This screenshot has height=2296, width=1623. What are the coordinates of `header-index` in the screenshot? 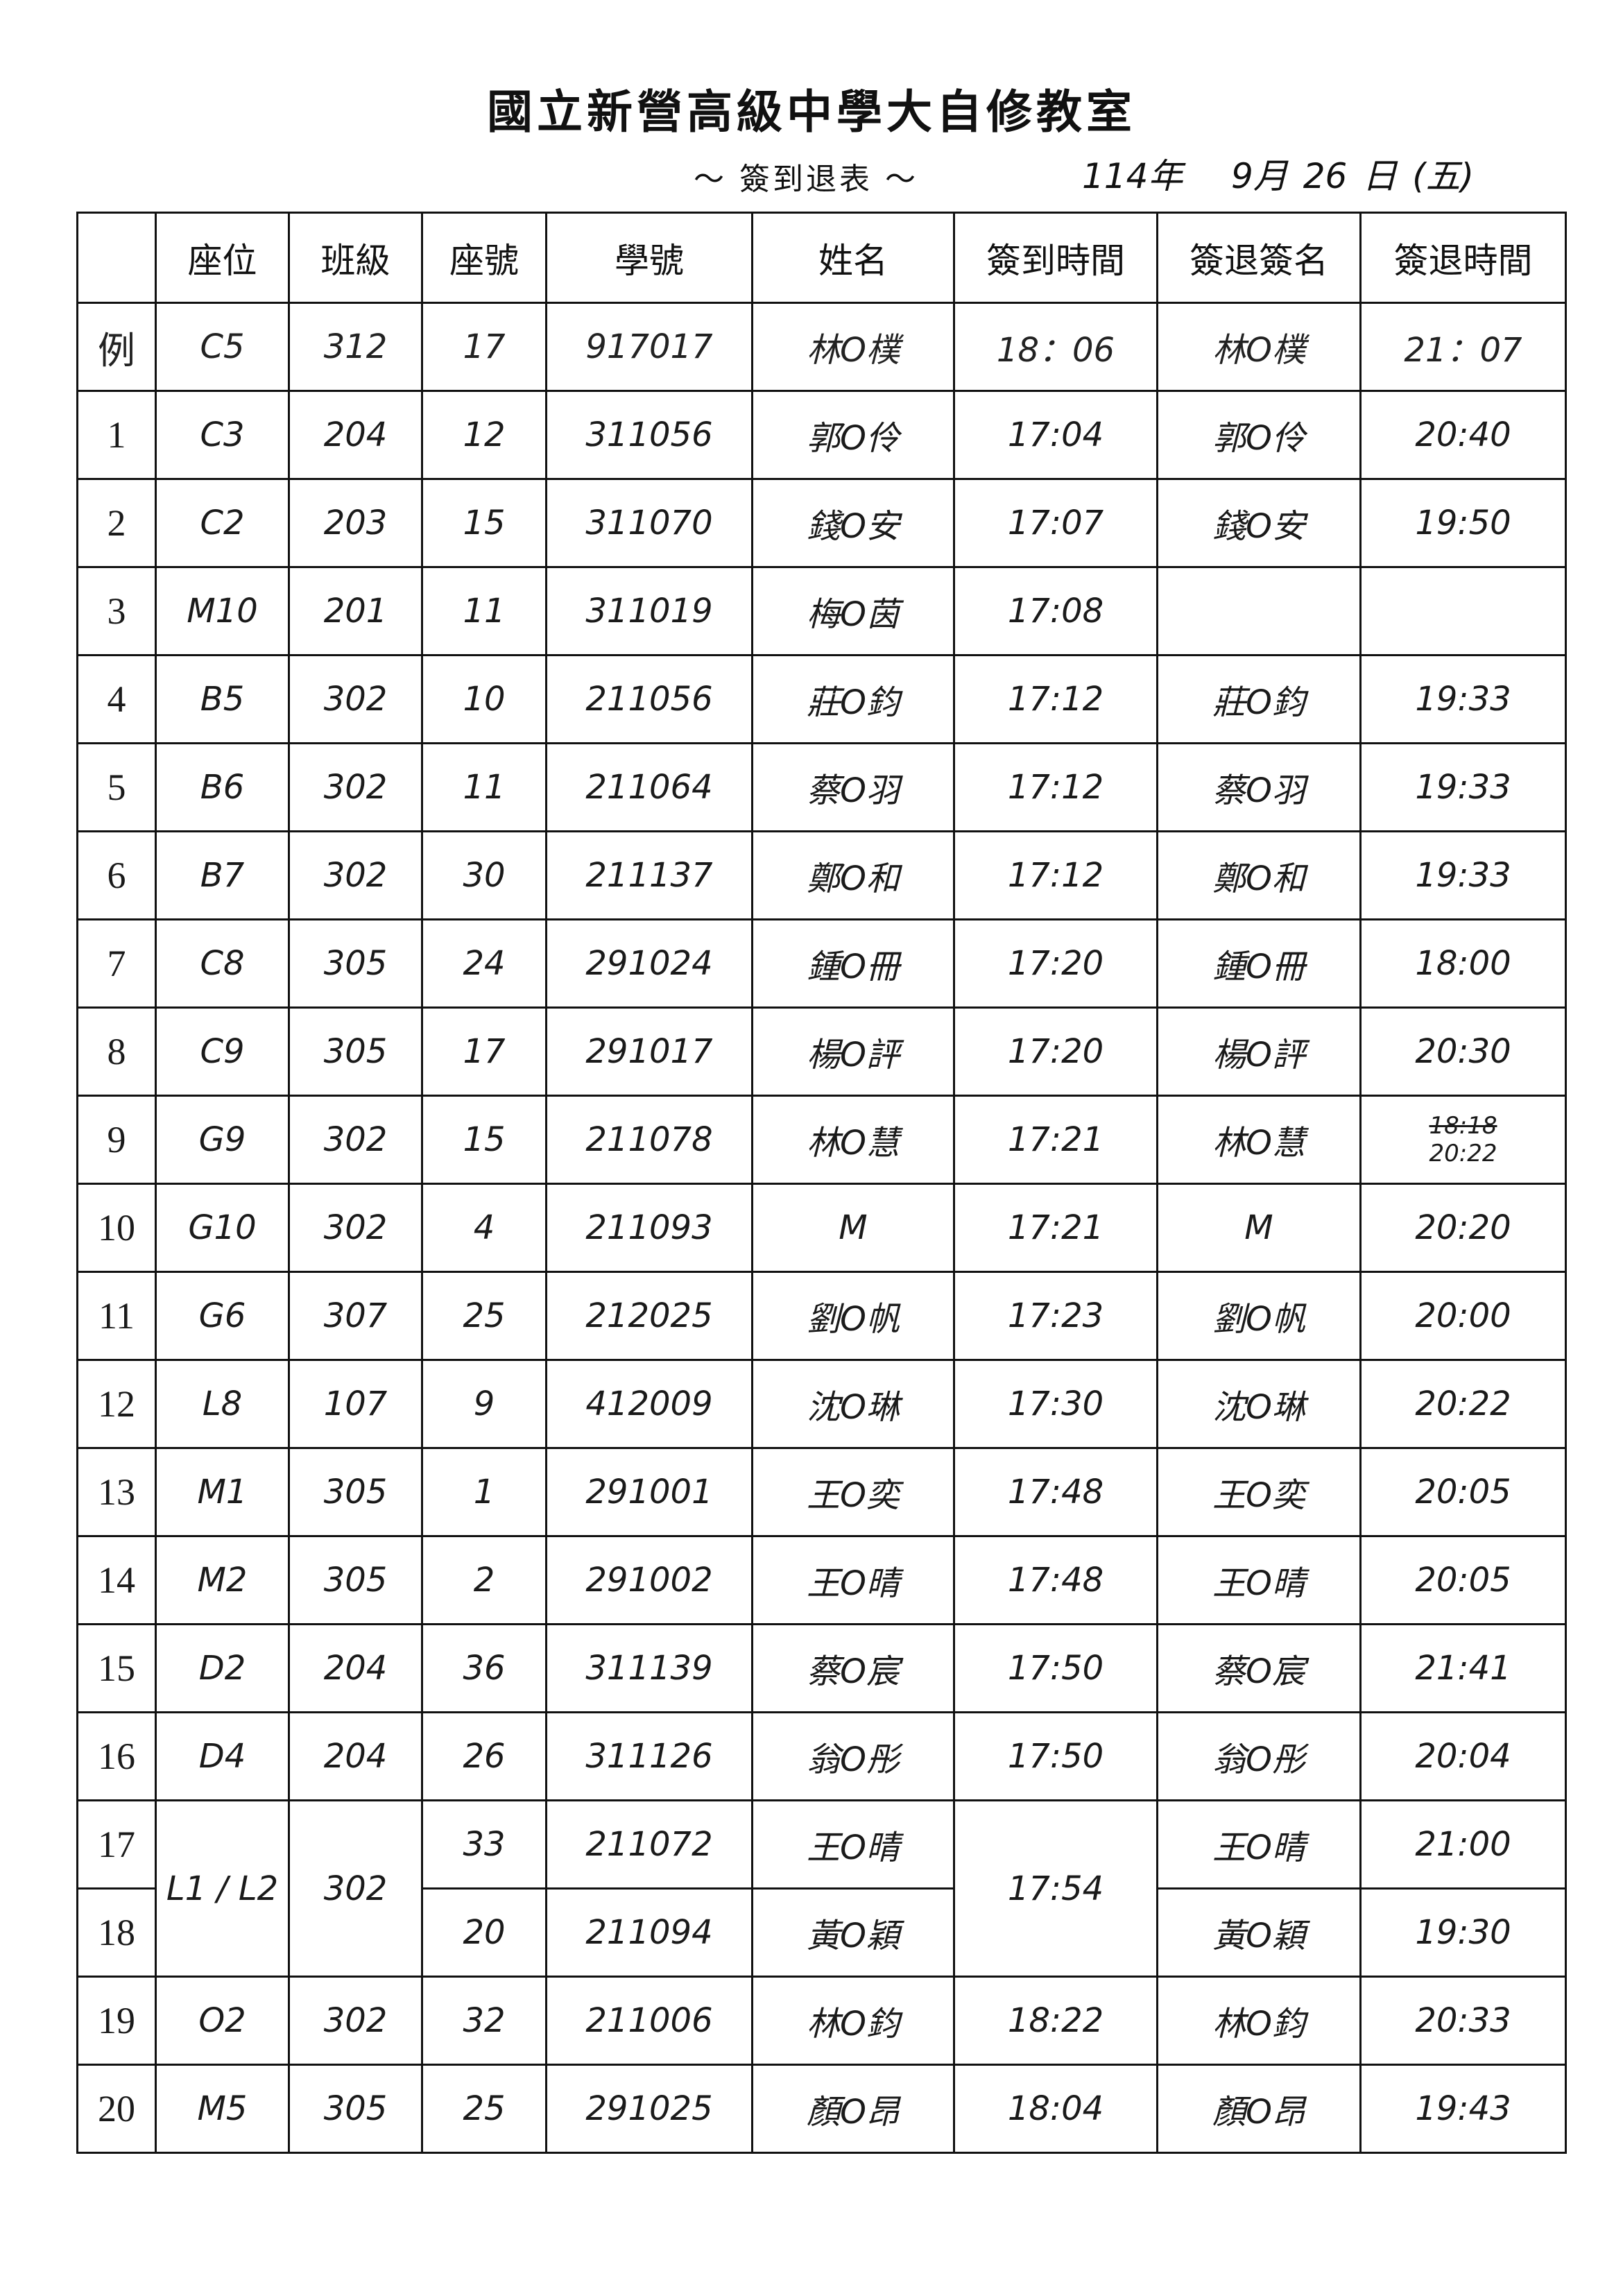 It's located at (116, 258).